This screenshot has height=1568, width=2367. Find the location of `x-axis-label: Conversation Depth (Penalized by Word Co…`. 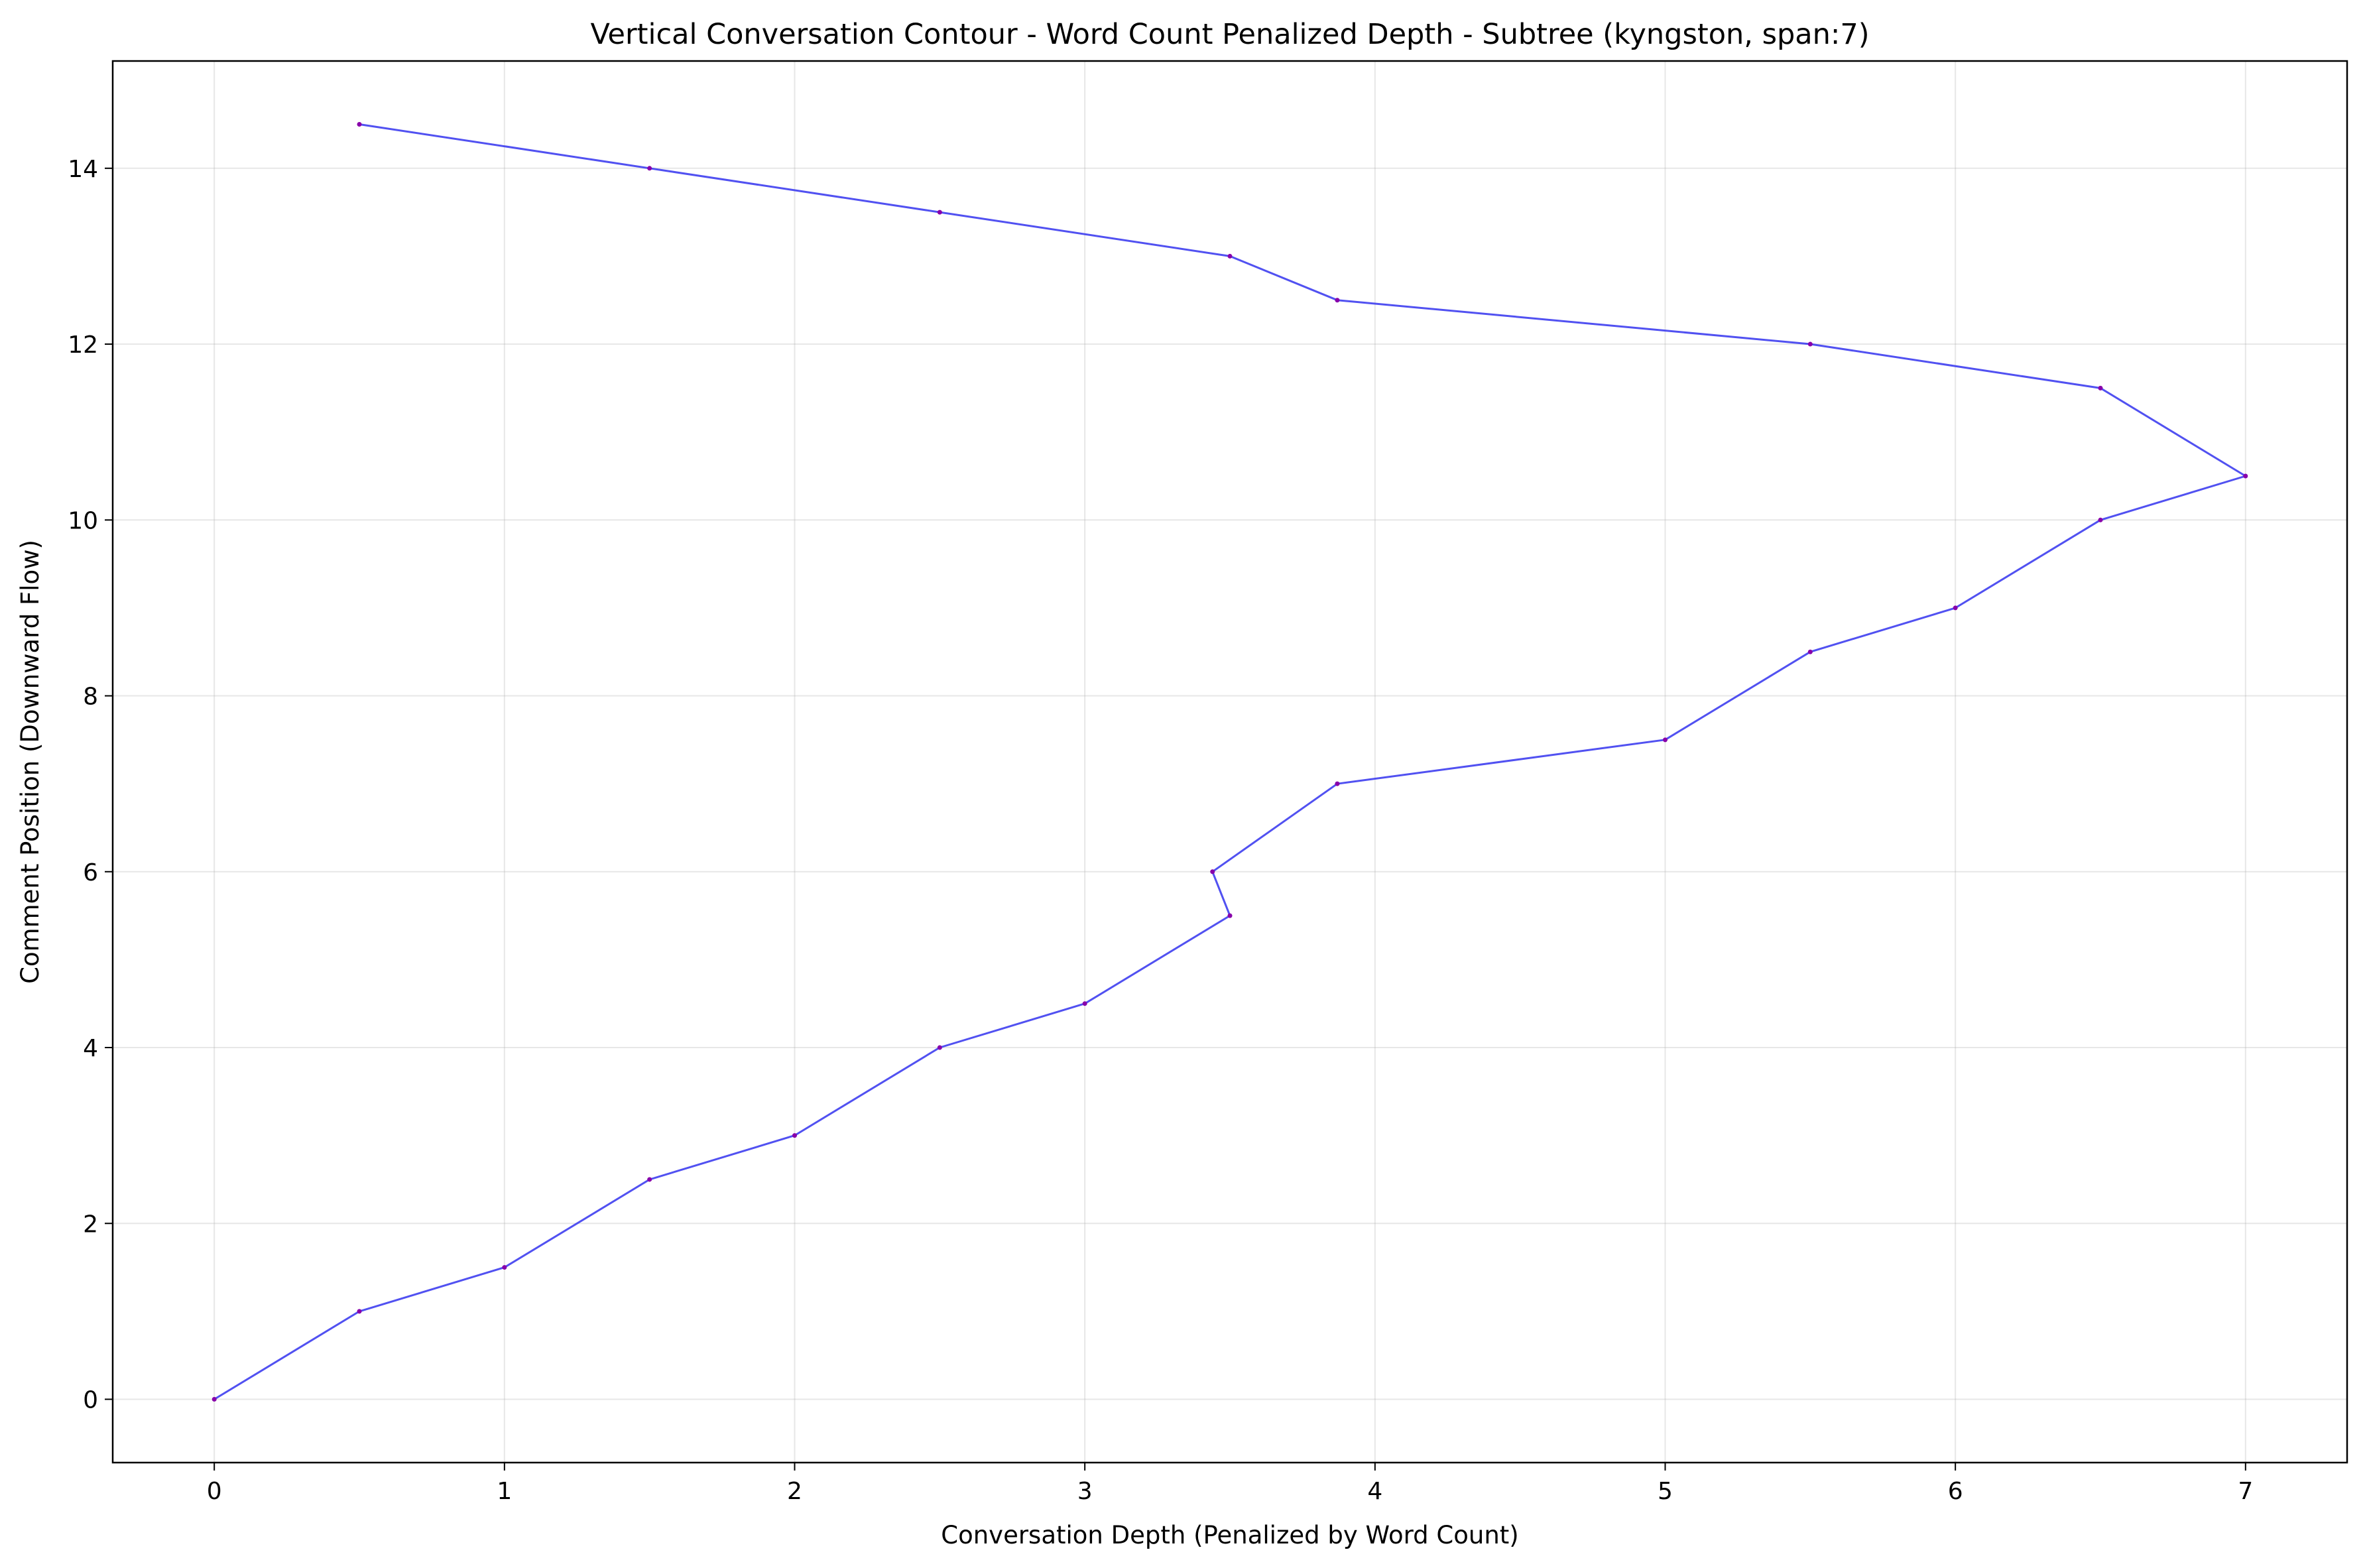

x-axis-label: Conversation Depth (Penalized by Word Co… is located at coordinates (1229, 1535).